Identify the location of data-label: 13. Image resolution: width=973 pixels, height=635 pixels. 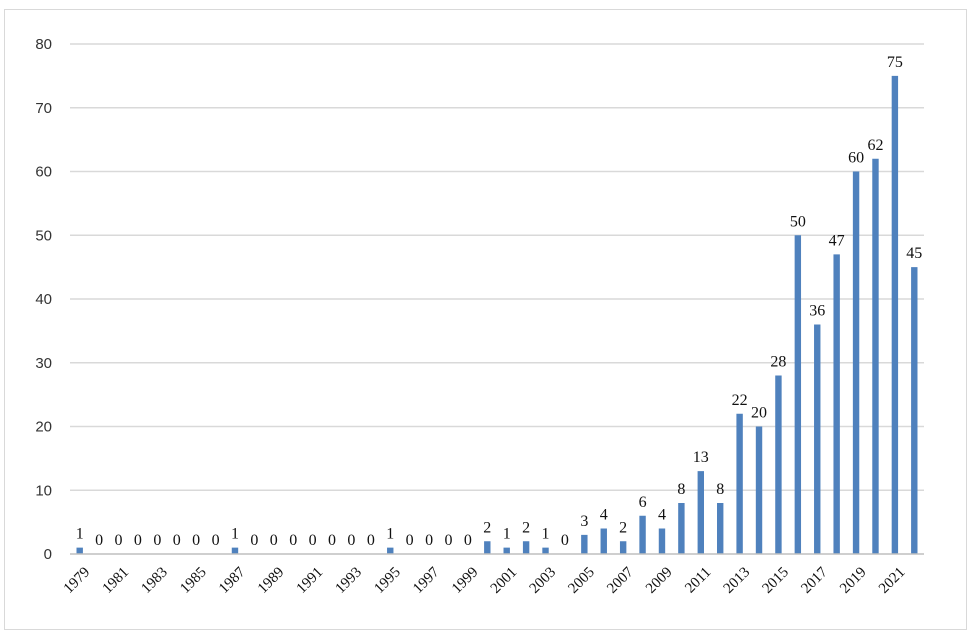
(701, 457).